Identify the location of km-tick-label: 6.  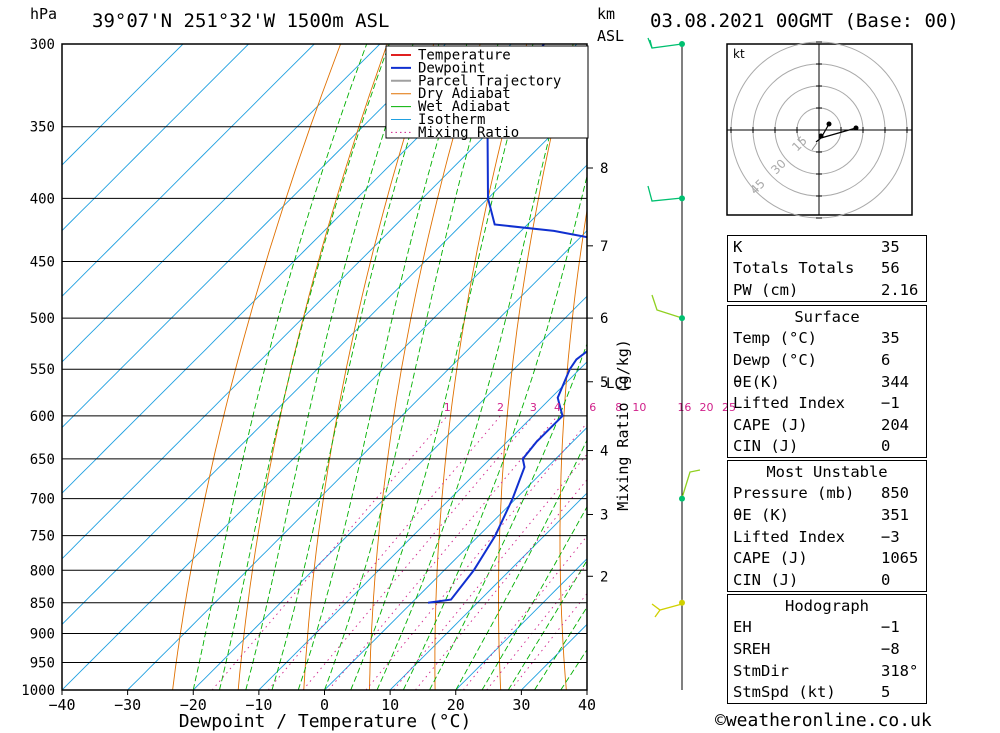
(604, 319).